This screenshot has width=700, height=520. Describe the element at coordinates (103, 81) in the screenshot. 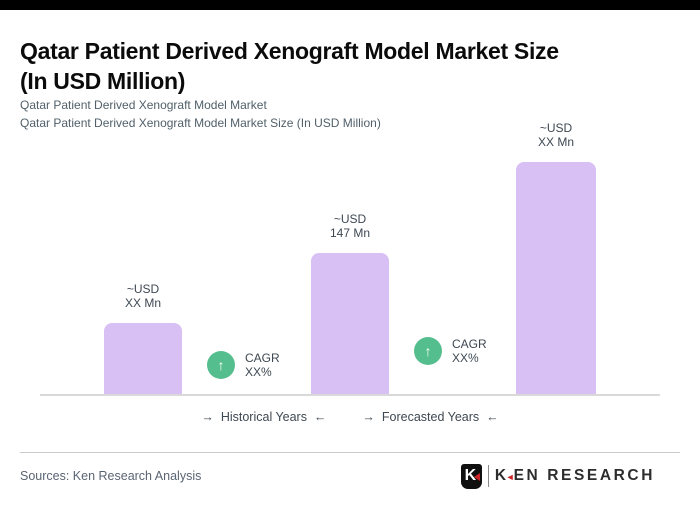

I see `page-title-line2: (In USD Million)` at that location.